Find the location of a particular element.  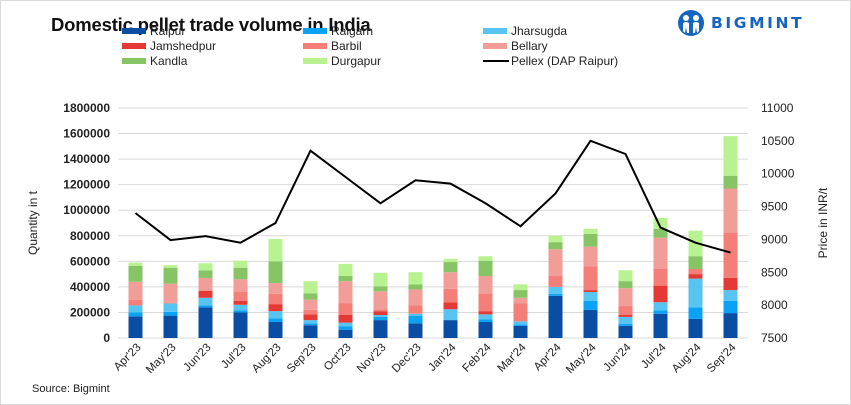

y-axis-right: 7500 8000 8500 9000 9500 10000 10500 11000 is located at coordinates (778, 223).